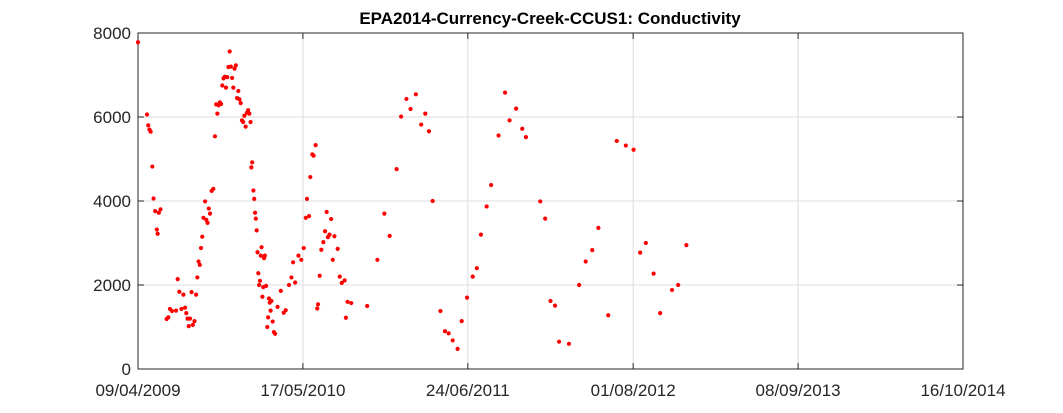 This screenshot has height=413, width=1063. I want to click on x-tick-label: 09/04/2009, so click(137, 390).